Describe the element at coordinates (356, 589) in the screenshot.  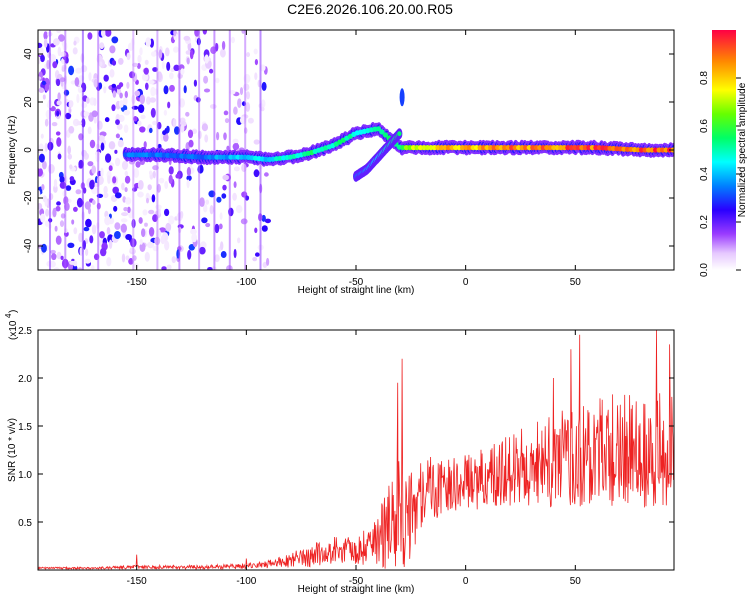
I see `snr-x-label: Height of straight line (km)` at that location.